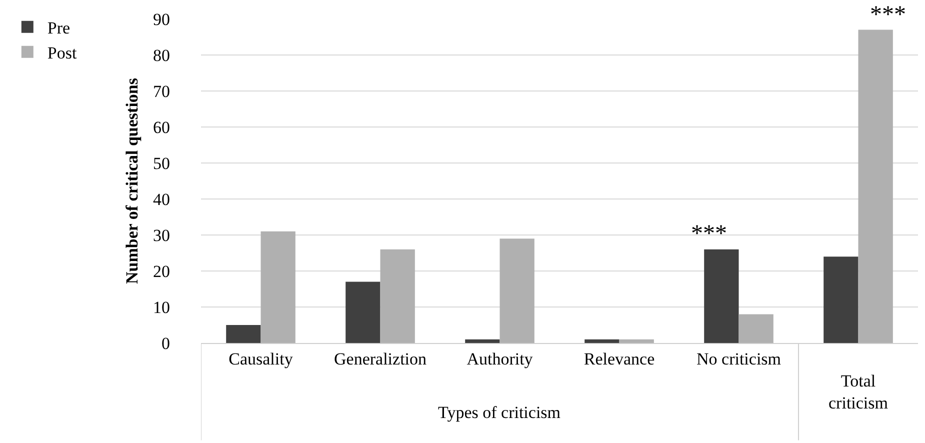 The height and width of the screenshot is (443, 925). Describe the element at coordinates (161, 91) in the screenshot. I see `y-tick-label: 70` at that location.